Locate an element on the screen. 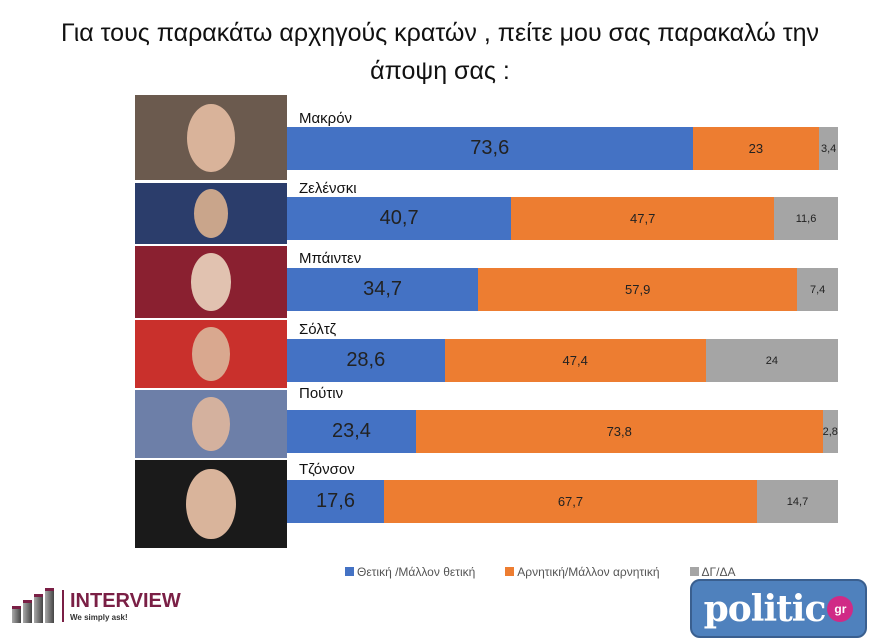 The image size is (880, 643). data-label: 7,4 is located at coordinates (817, 289).